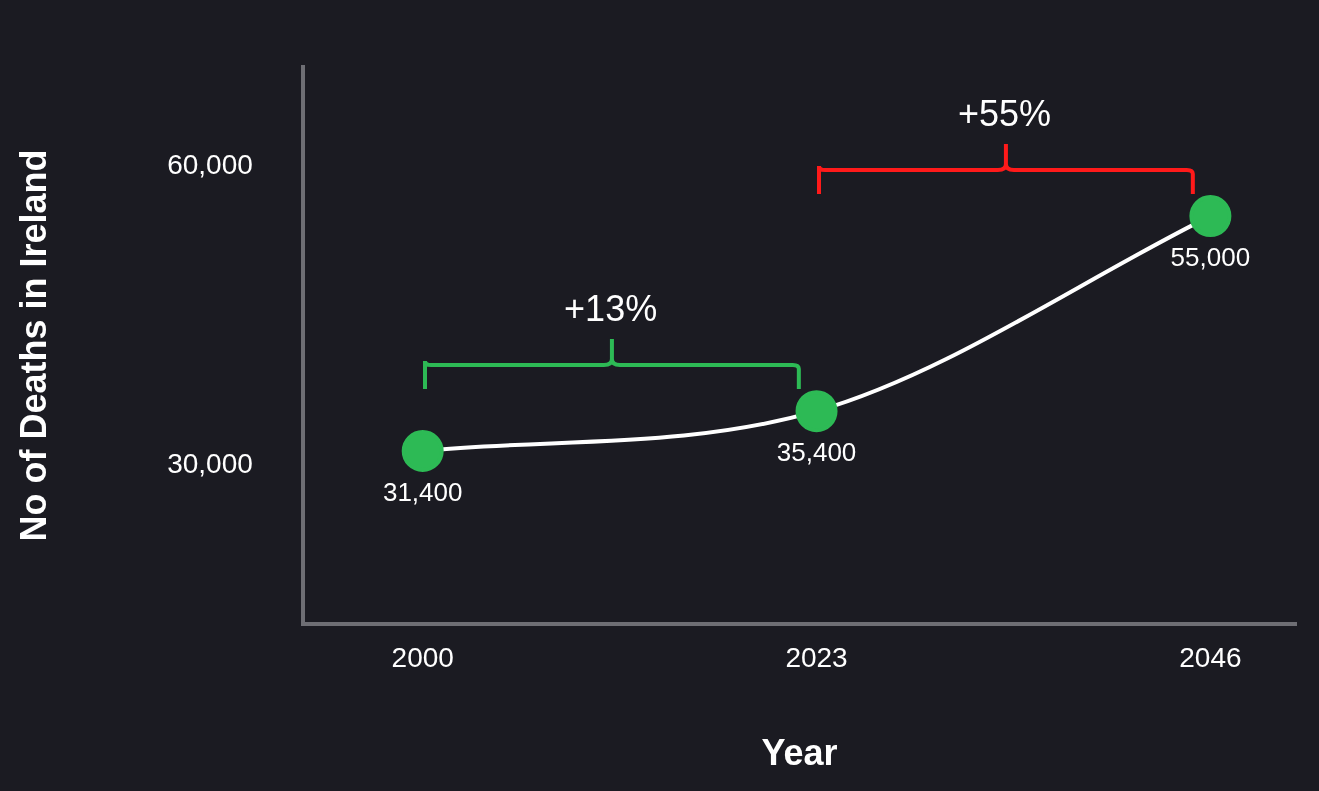  Describe the element at coordinates (422, 657) in the screenshot. I see `x-tick-label: 2000` at that location.